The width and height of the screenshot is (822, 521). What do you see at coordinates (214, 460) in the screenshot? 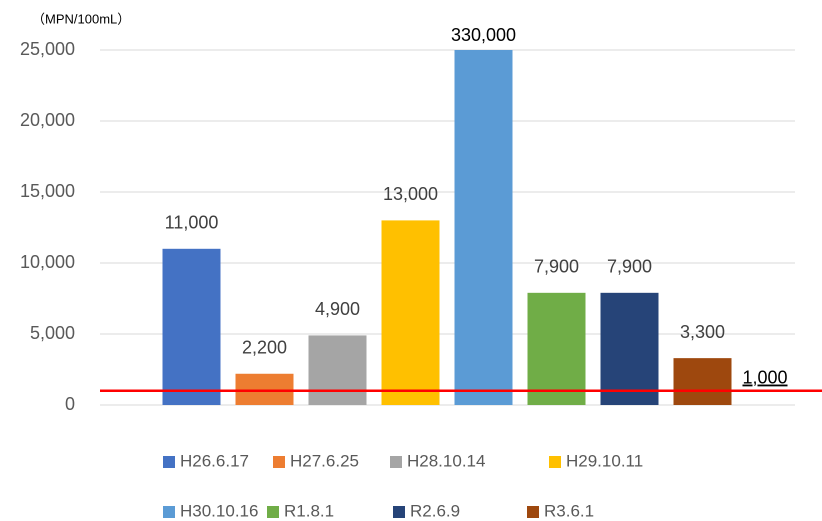
I see `legend-label: H26.6.17` at bounding box center [214, 460].